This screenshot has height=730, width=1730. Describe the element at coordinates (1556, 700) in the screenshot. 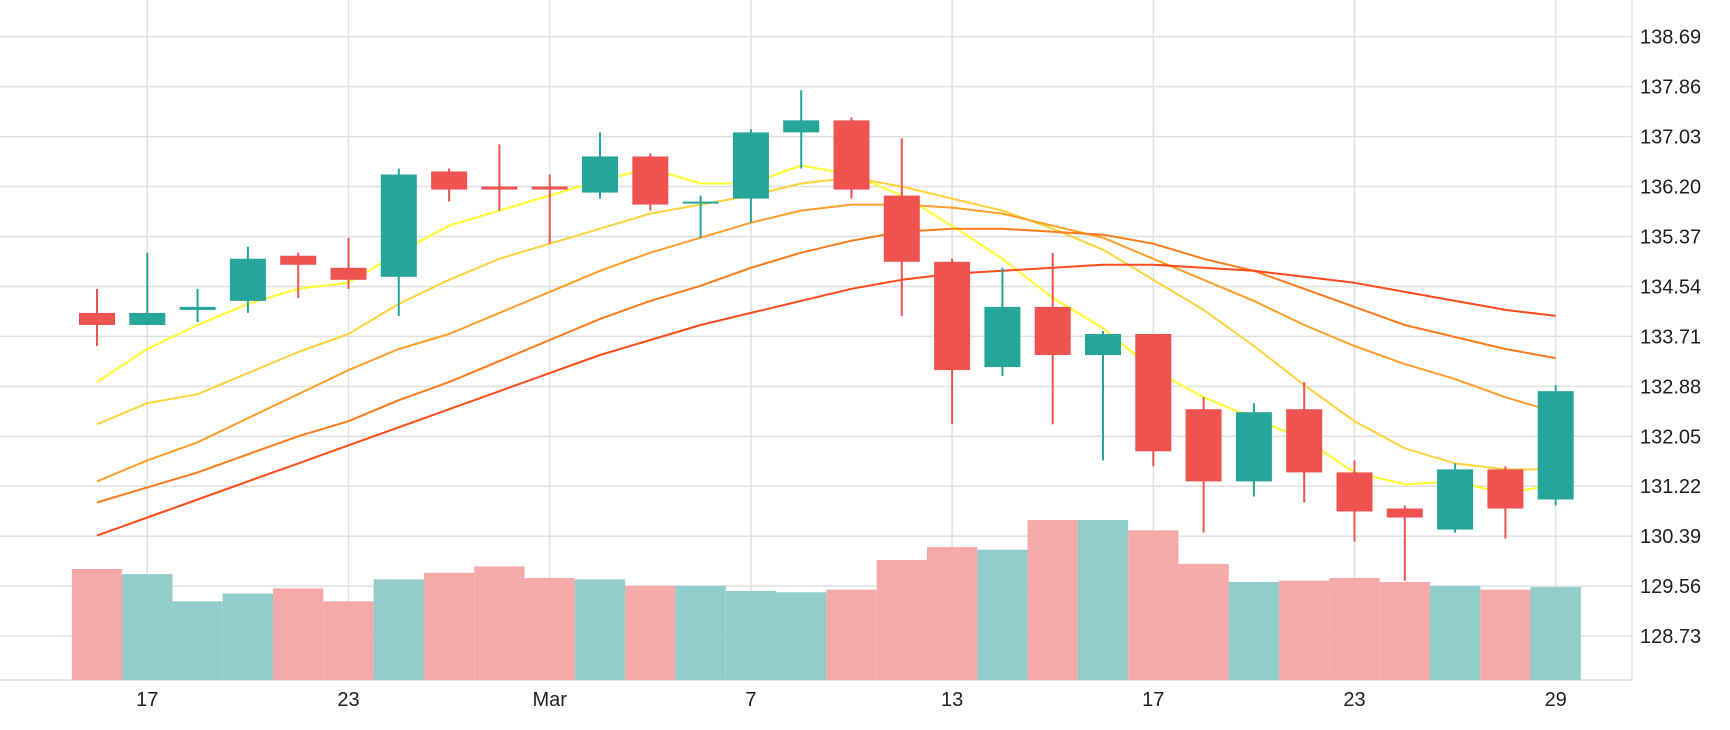

I see `x-tick-label: 29` at that location.